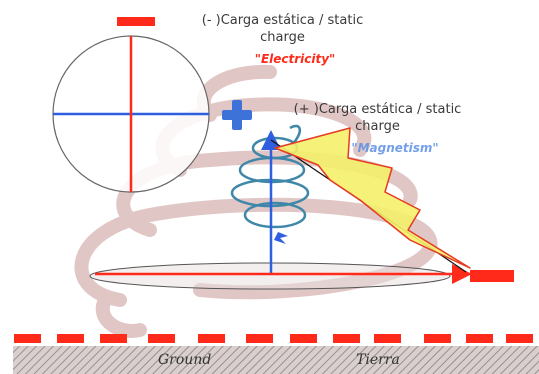  Describe the element at coordinates (131, 114) in the screenshot. I see `negative-charge-circle` at that location.